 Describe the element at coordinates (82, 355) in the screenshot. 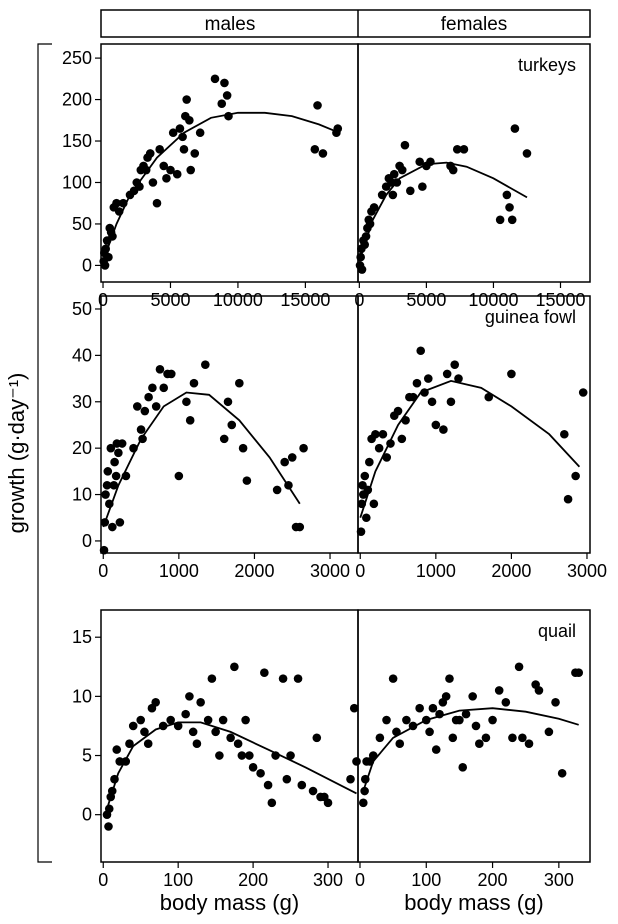

I see `y-tick-label: 40` at that location.